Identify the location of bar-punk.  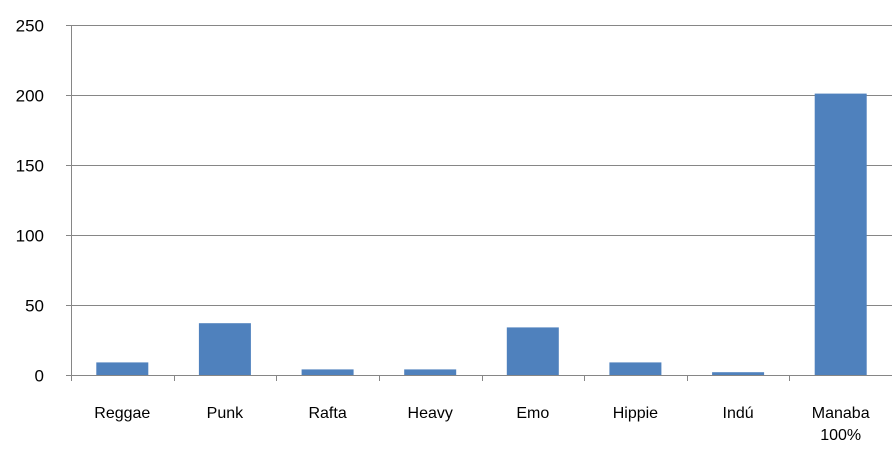
(224, 349).